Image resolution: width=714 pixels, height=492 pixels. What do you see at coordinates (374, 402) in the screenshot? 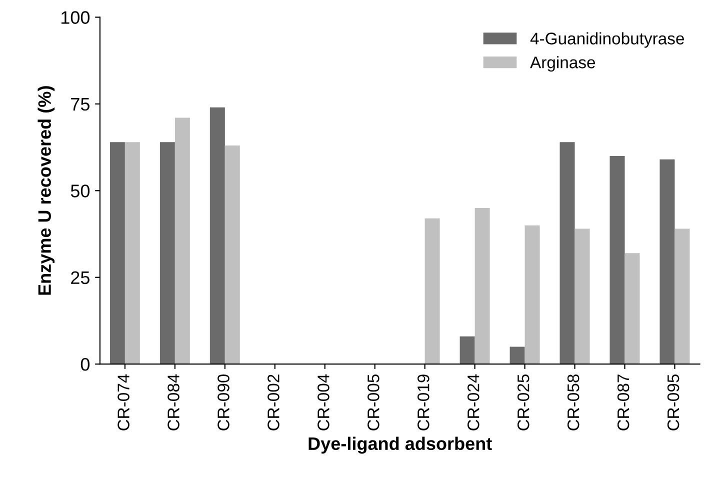
I see `x-tick-label: CR-005` at bounding box center [374, 402].